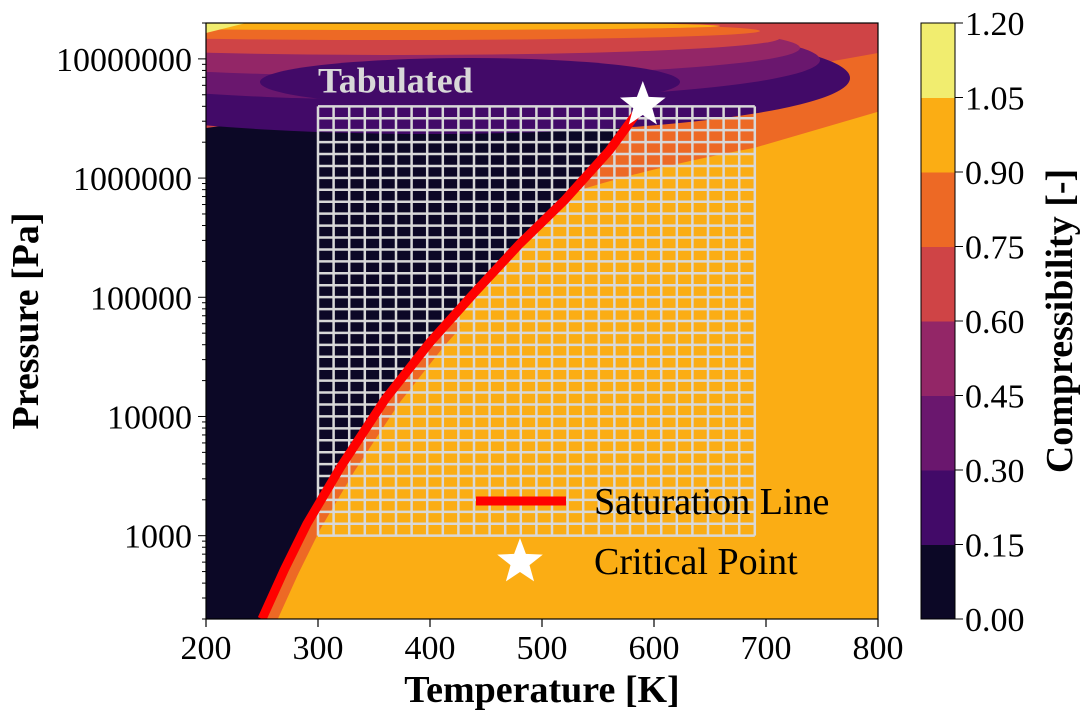  What do you see at coordinates (158, 537) in the screenshot?
I see `y-tick-label: 1000` at bounding box center [158, 537].